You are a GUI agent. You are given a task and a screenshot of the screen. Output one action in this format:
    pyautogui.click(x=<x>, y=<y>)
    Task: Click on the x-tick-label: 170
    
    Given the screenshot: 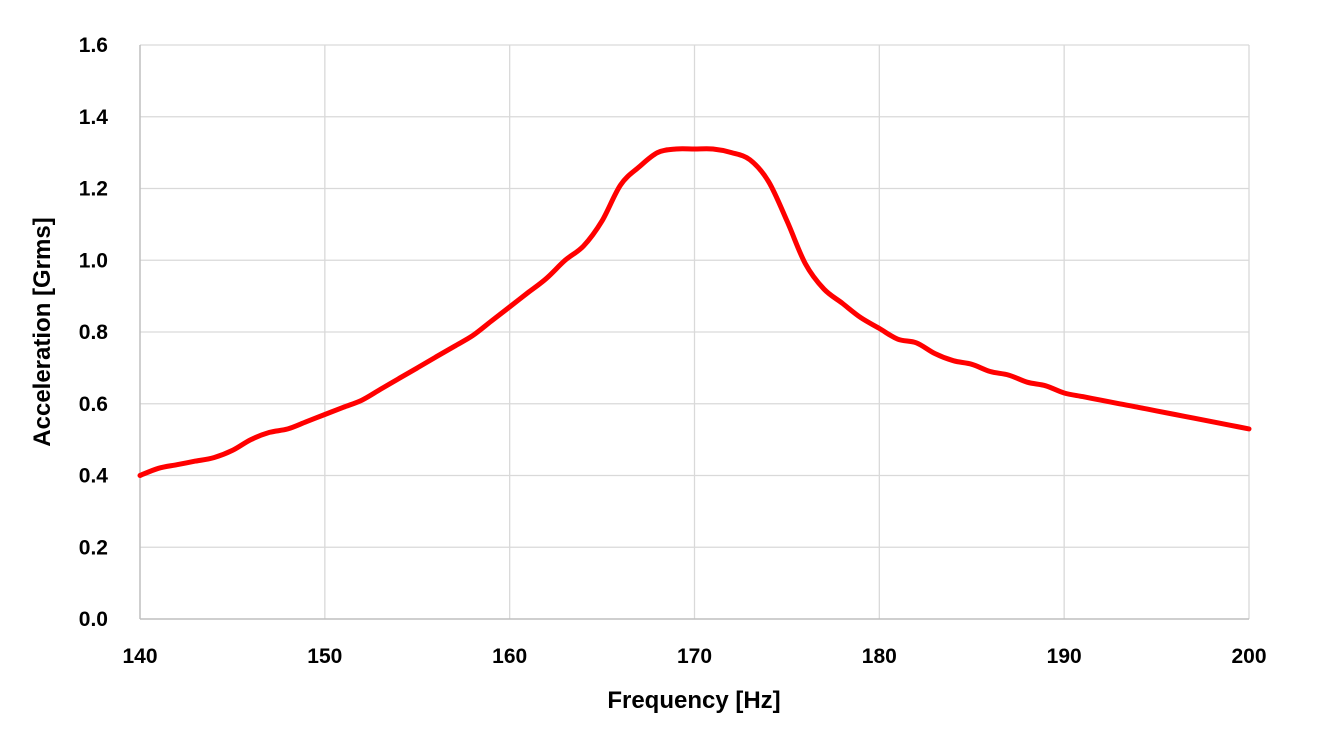 What is the action you would take?
    pyautogui.click(x=694, y=656)
    